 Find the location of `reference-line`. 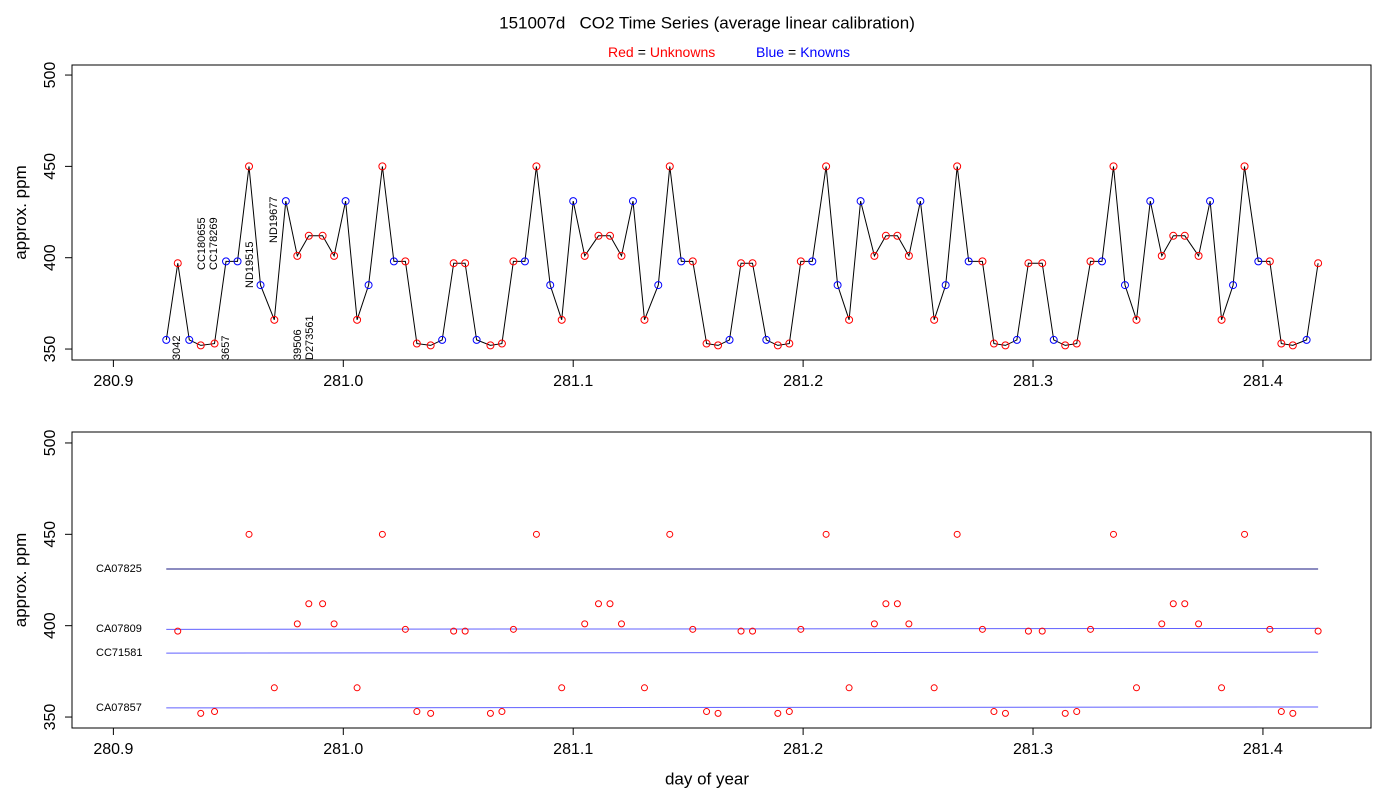

reference-line is located at coordinates (742, 707).